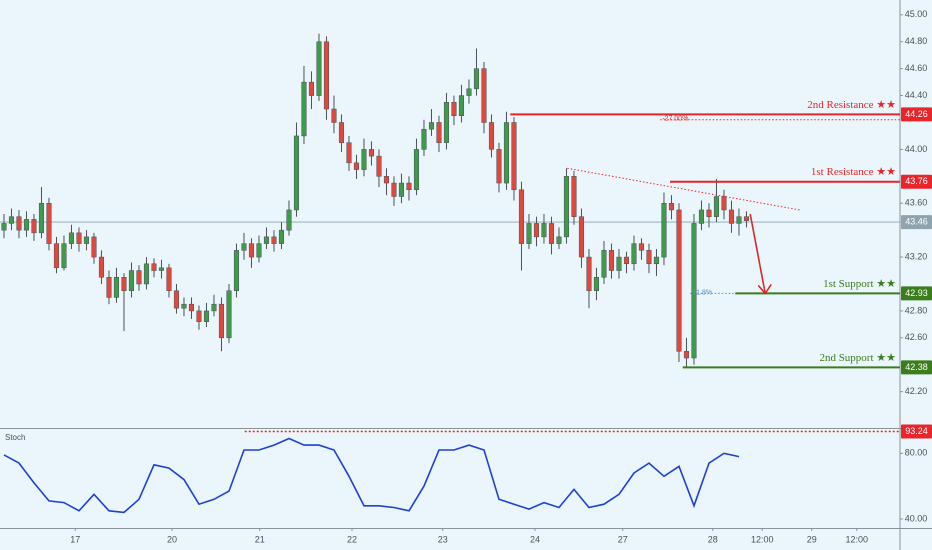 This screenshot has width=932, height=550. What do you see at coordinates (172, 539) in the screenshot?
I see `x-tick-label: 20` at bounding box center [172, 539].